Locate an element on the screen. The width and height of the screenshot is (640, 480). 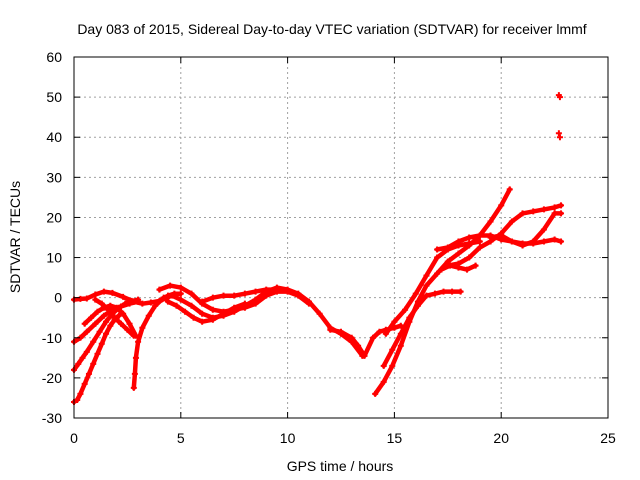
x-tick-label: 20 is located at coordinates (501, 438).